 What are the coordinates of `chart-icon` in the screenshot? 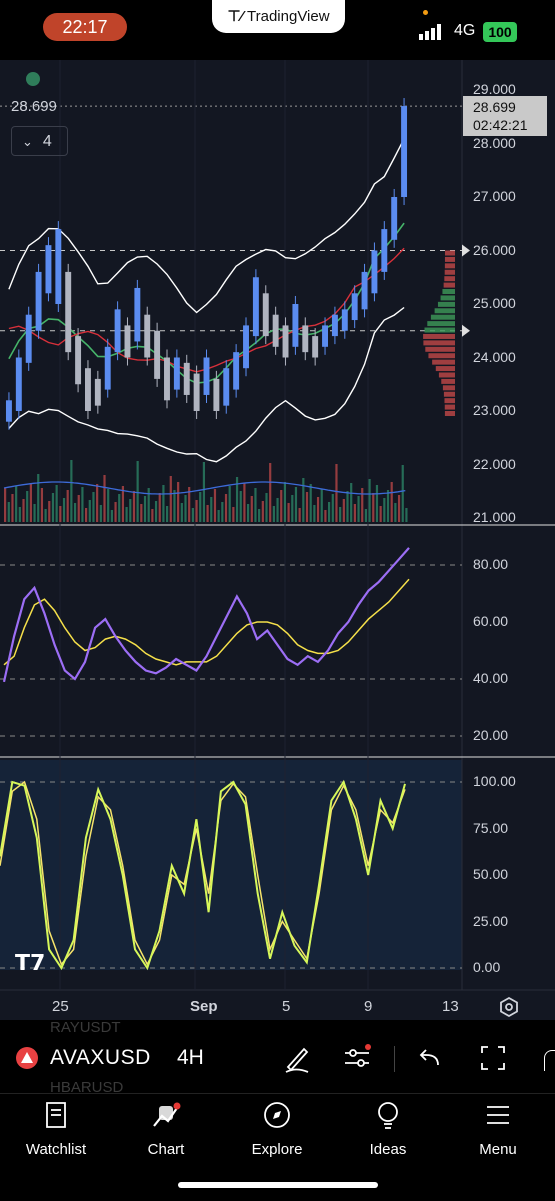 It's located at (167, 1114).